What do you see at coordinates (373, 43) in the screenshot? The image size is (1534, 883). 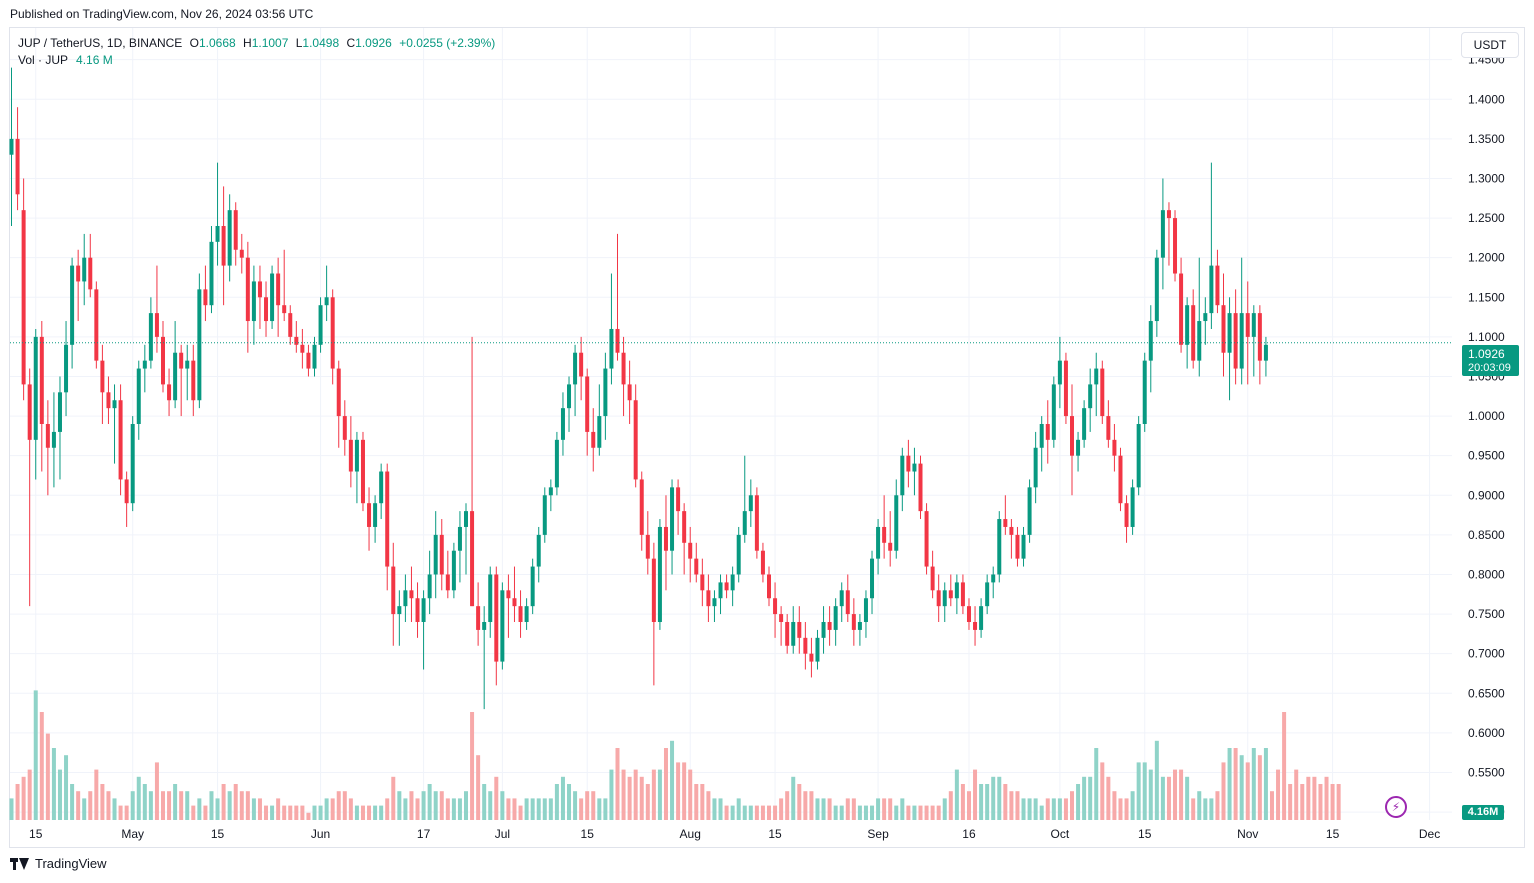 I see `close-value: 1.0926` at bounding box center [373, 43].